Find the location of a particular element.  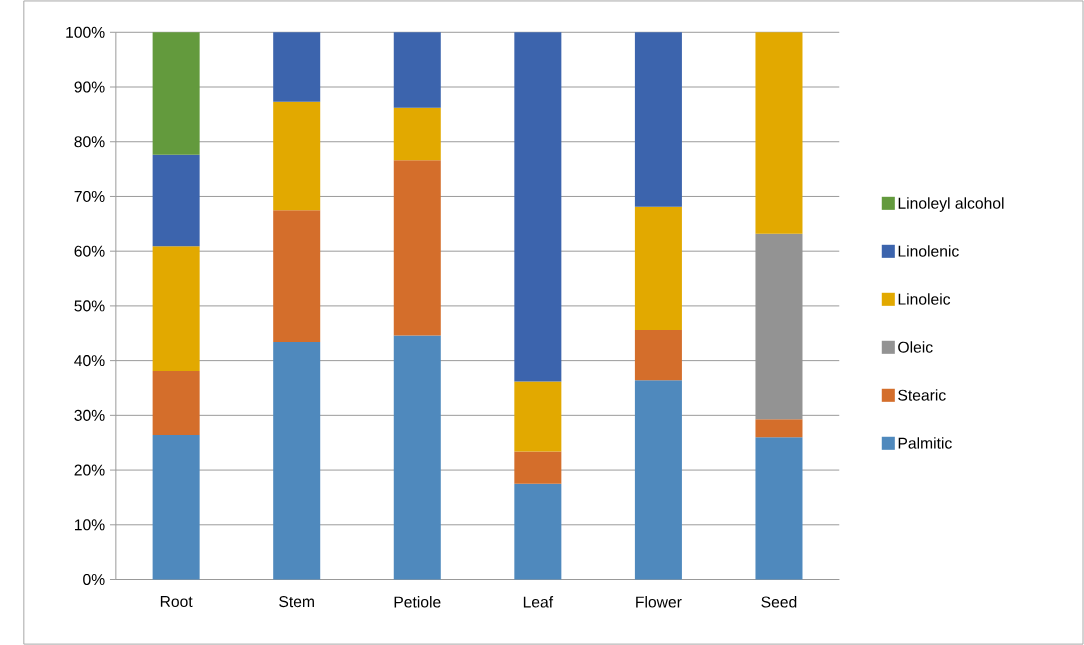

x-tick-label: Stem is located at coordinates (296, 602).